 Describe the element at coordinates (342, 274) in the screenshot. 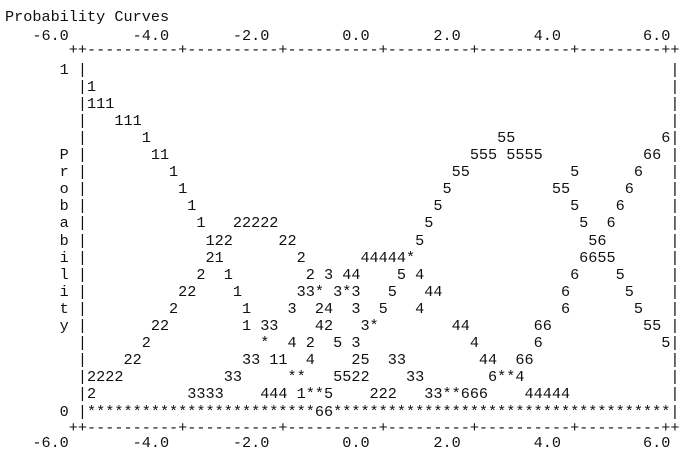

I see `plot-row: l | 2 1 2 3 44 5 4 6 5 |` at that location.